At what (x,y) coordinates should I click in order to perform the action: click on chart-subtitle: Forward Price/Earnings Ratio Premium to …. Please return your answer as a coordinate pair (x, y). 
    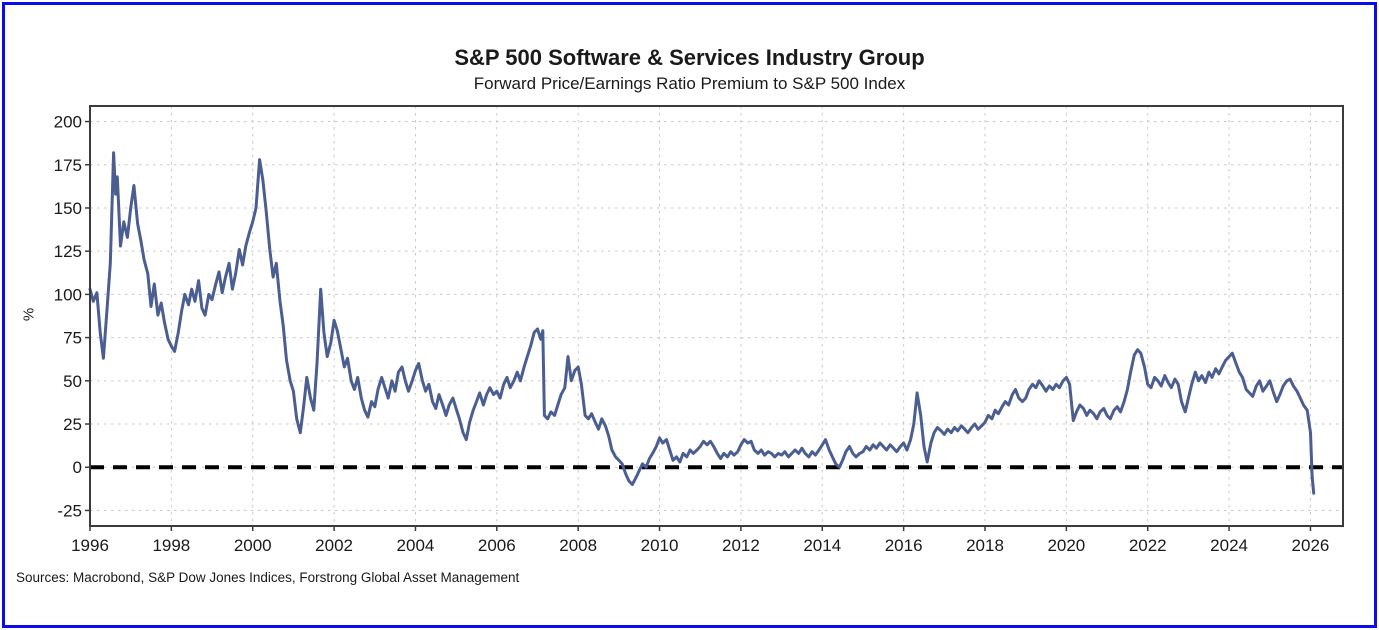
    Looking at the image, I should click on (689, 83).